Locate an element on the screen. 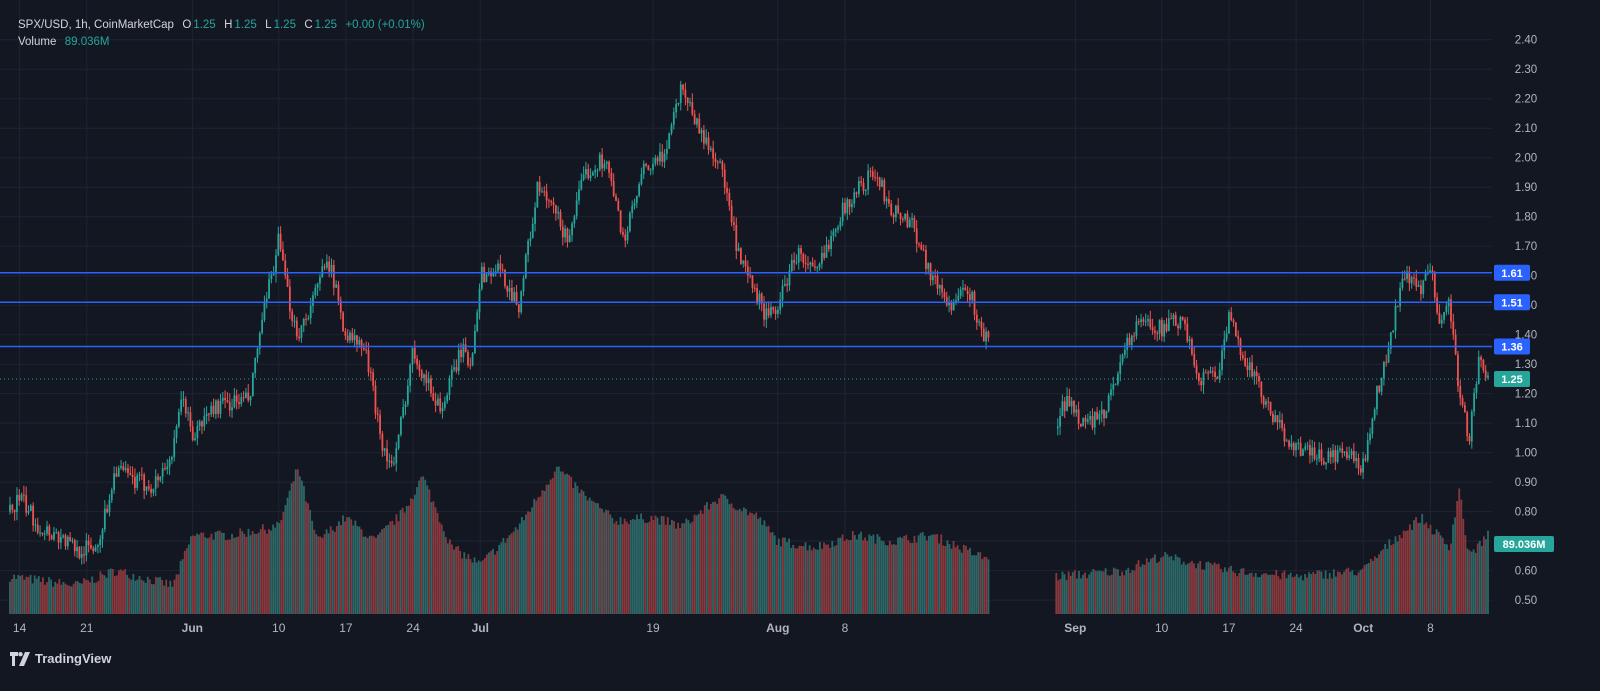 The width and height of the screenshot is (1600, 691). volume-value-tag is located at coordinates (1524, 544).